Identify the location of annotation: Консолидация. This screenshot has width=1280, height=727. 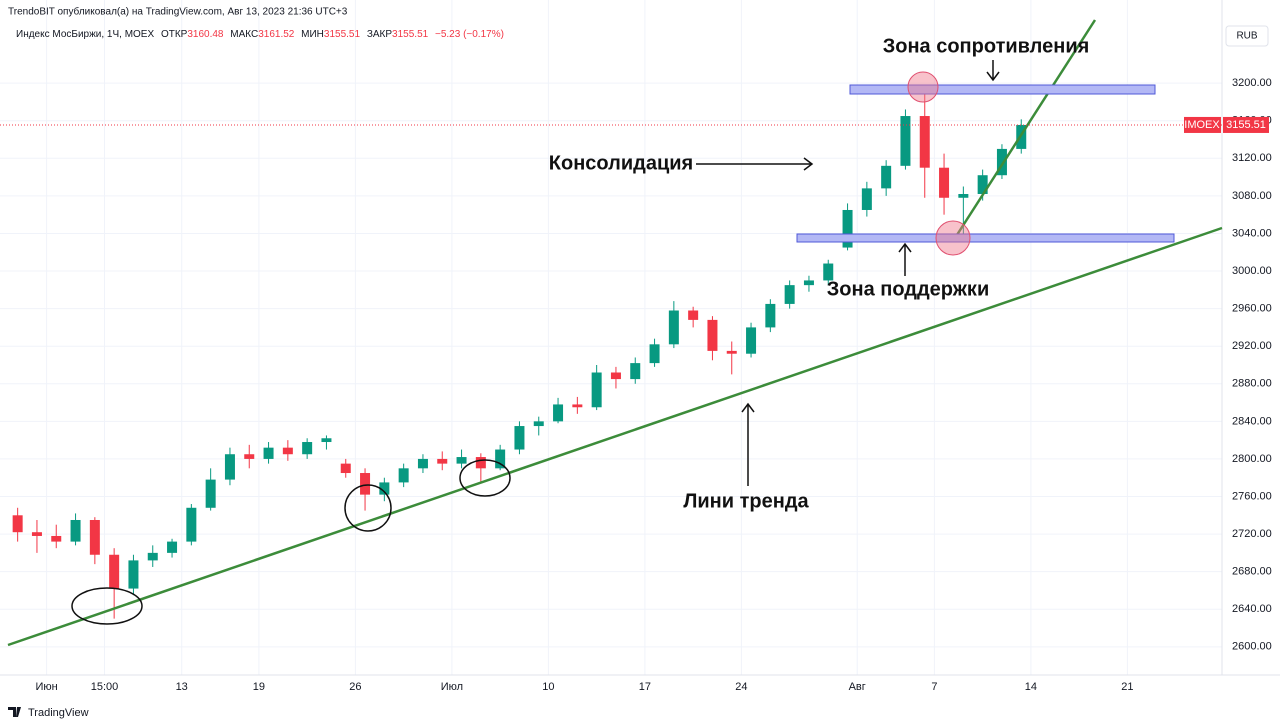
(621, 163).